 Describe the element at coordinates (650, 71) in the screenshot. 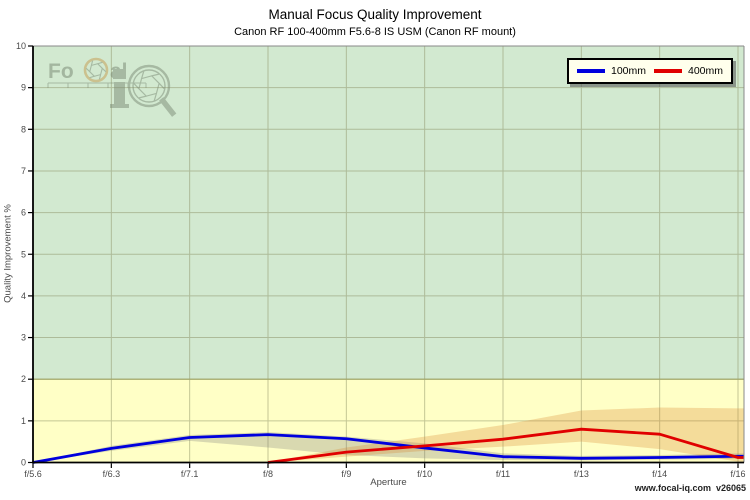

I see `legend: 100mm 400mm` at that location.